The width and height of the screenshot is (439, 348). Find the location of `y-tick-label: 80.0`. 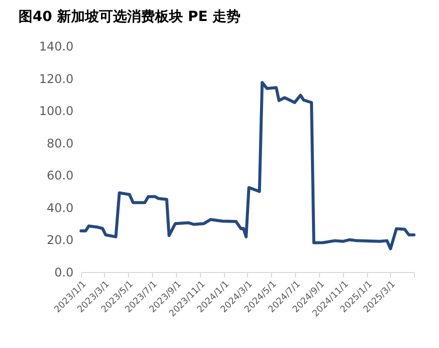

y-tick-label: 80.0 is located at coordinates (60, 143).